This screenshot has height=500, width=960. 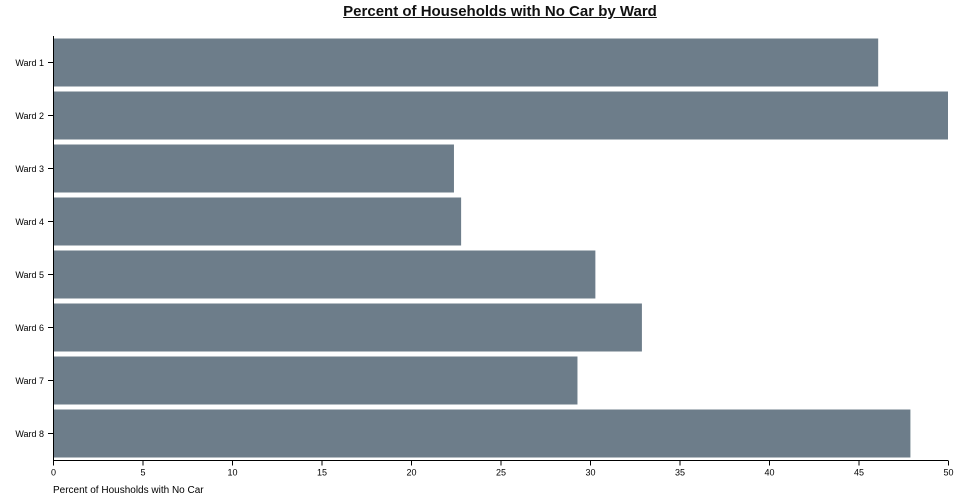 I want to click on y-tick-label: Ward 5, so click(x=29, y=275).